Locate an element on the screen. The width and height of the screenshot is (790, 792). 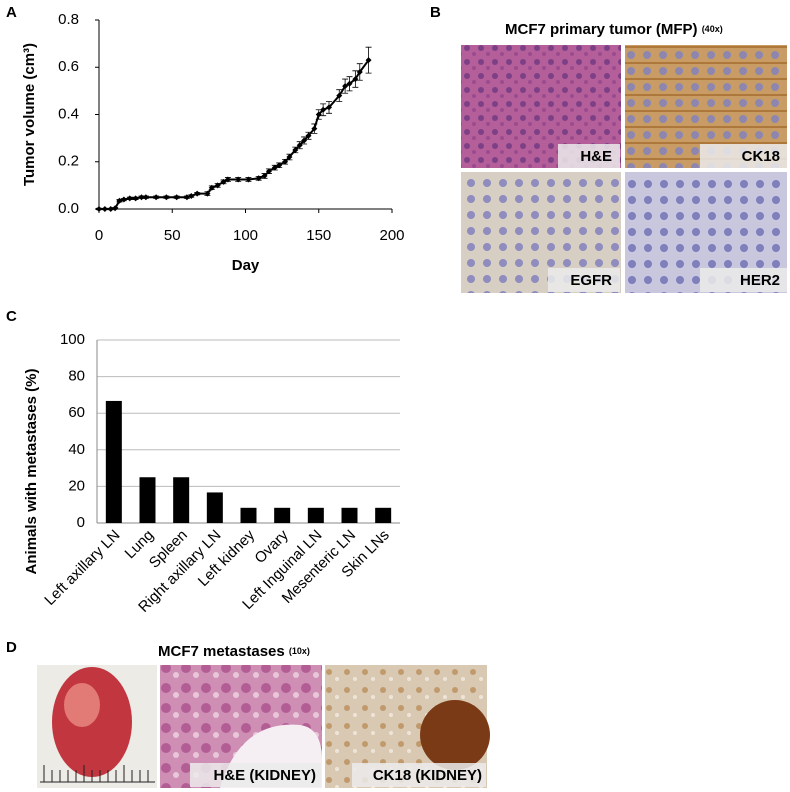
y-tick-label: 100 is located at coordinates (72, 339).